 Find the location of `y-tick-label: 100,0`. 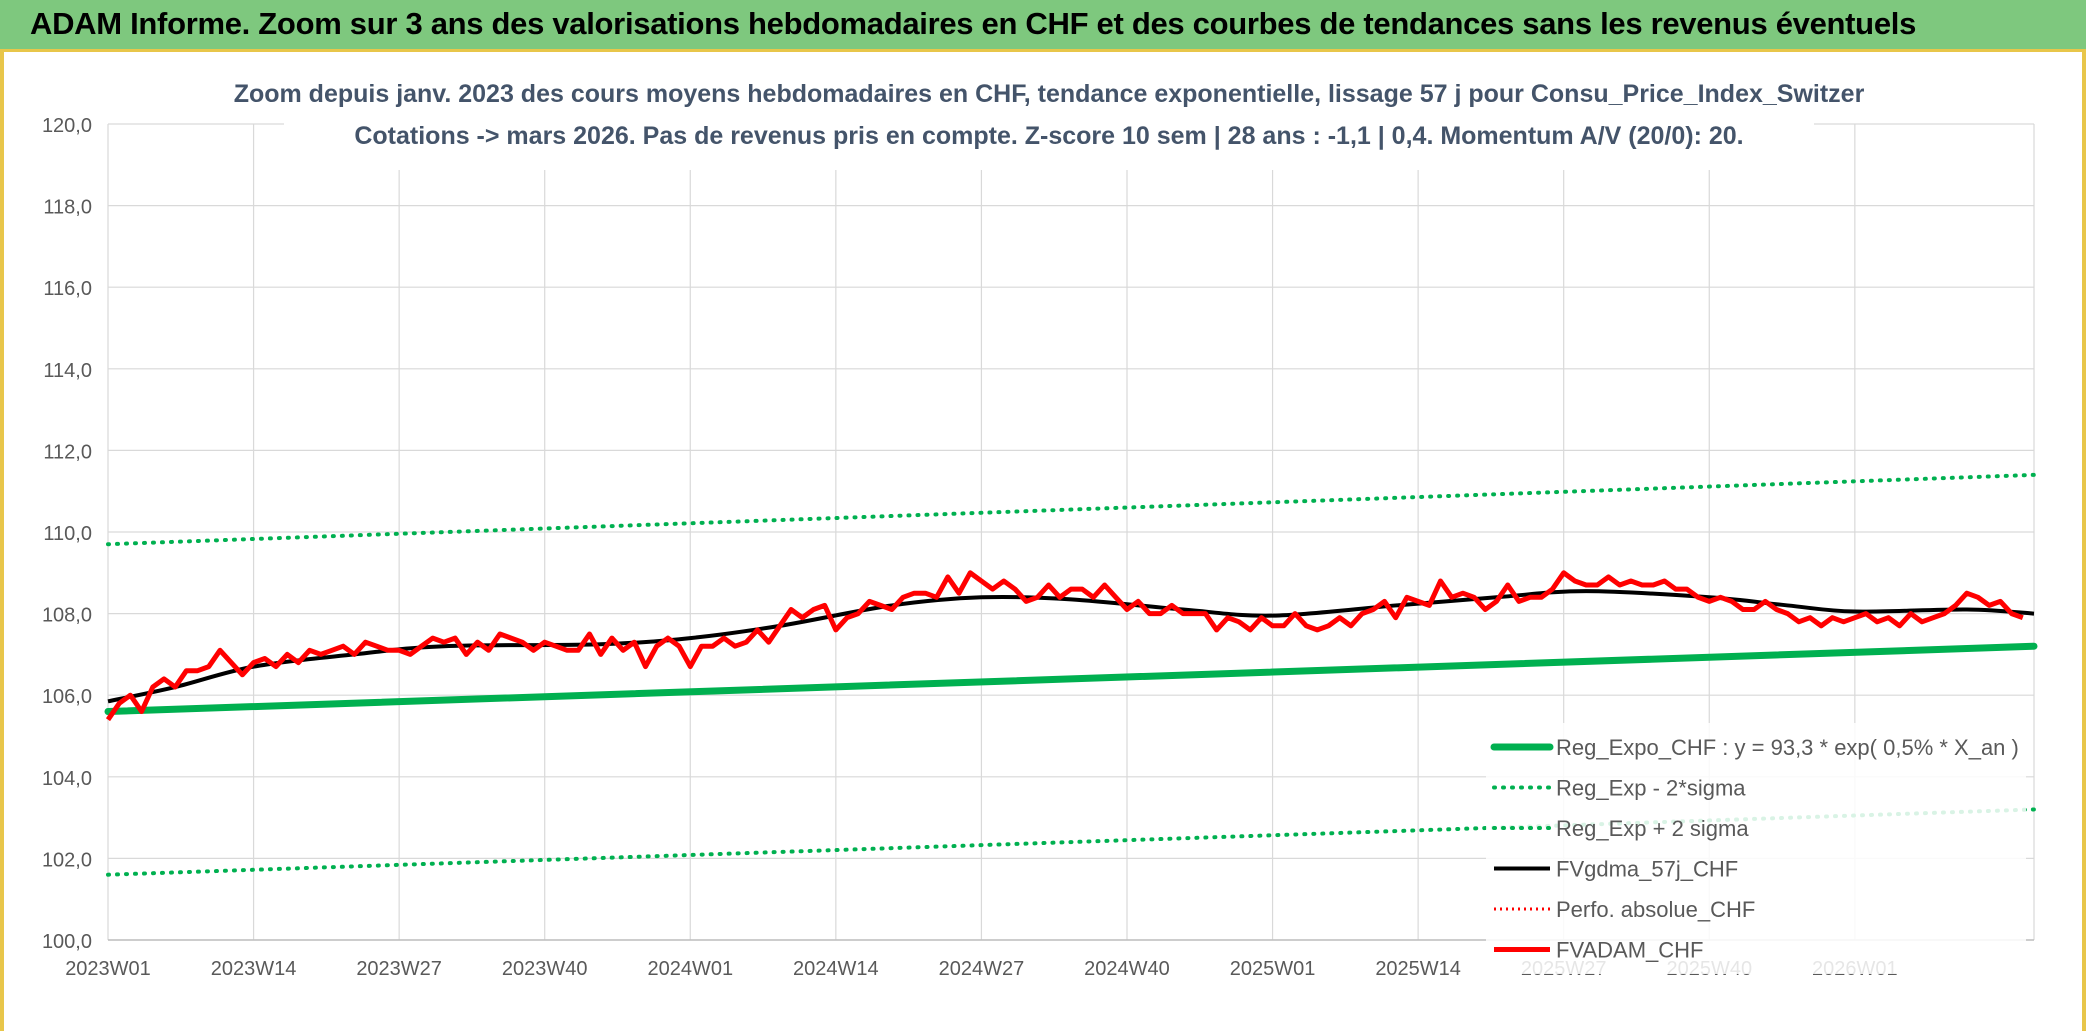

y-tick-label: 100,0 is located at coordinates (67, 942).